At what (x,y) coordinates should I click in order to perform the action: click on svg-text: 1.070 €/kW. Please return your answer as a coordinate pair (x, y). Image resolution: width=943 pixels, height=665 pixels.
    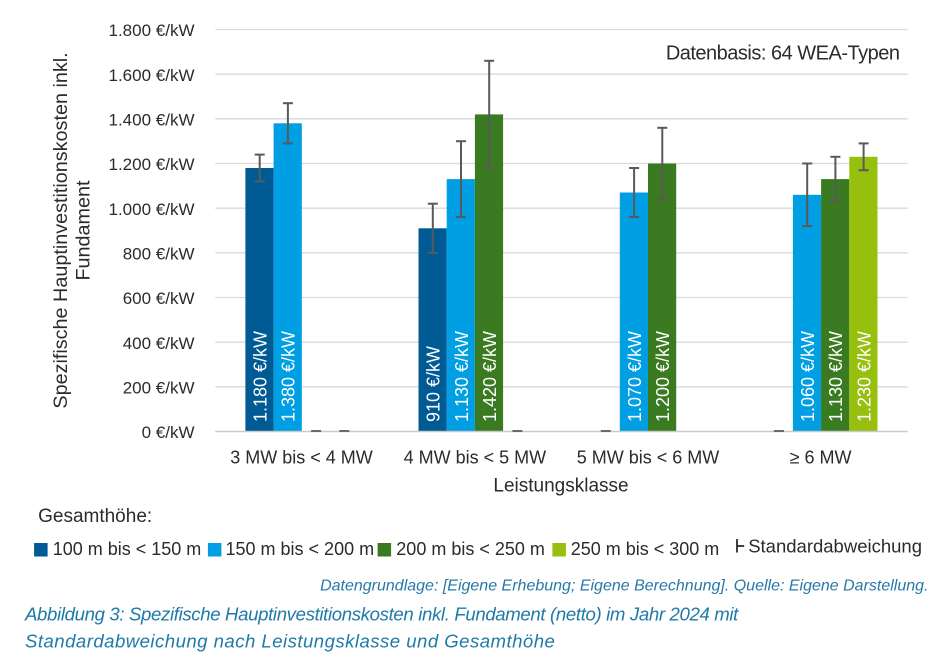
    Looking at the image, I should click on (635, 376).